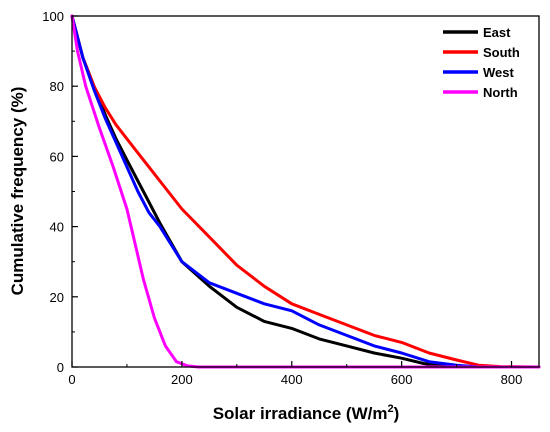  What do you see at coordinates (390, 409) in the screenshot?
I see `x-axis-title-superscript: 2` at bounding box center [390, 409].